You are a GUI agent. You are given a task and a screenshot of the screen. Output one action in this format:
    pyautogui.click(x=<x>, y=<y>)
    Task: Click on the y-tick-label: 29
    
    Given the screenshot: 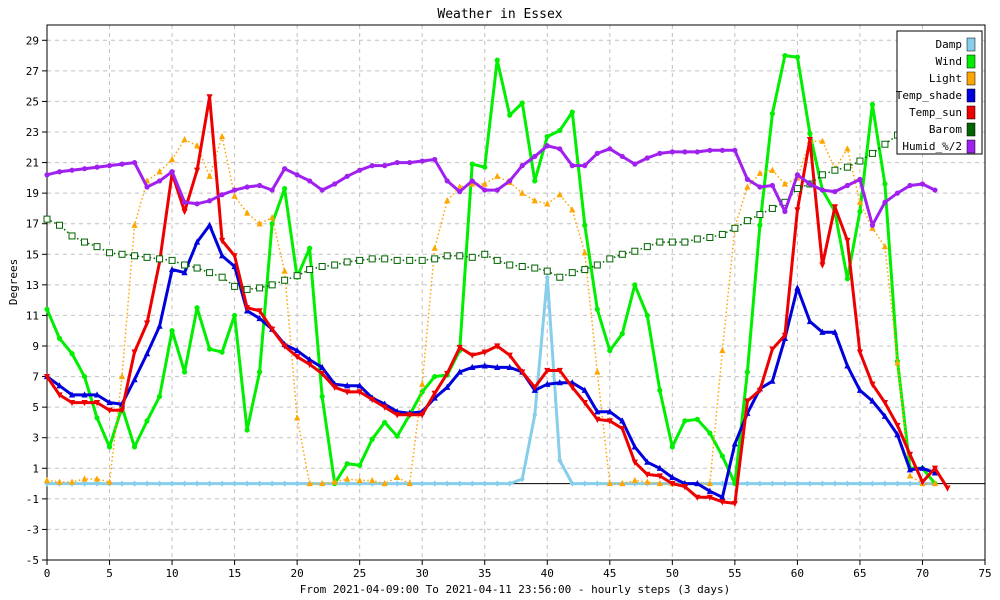 What is the action you would take?
    pyautogui.click(x=32, y=40)
    